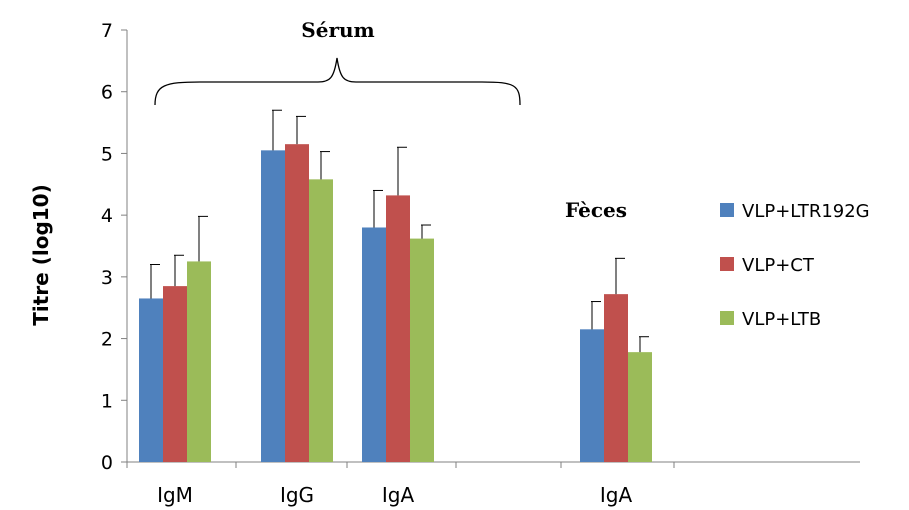  What do you see at coordinates (781, 319) in the screenshot?
I see `legend-label: VLP+LTB` at bounding box center [781, 319].